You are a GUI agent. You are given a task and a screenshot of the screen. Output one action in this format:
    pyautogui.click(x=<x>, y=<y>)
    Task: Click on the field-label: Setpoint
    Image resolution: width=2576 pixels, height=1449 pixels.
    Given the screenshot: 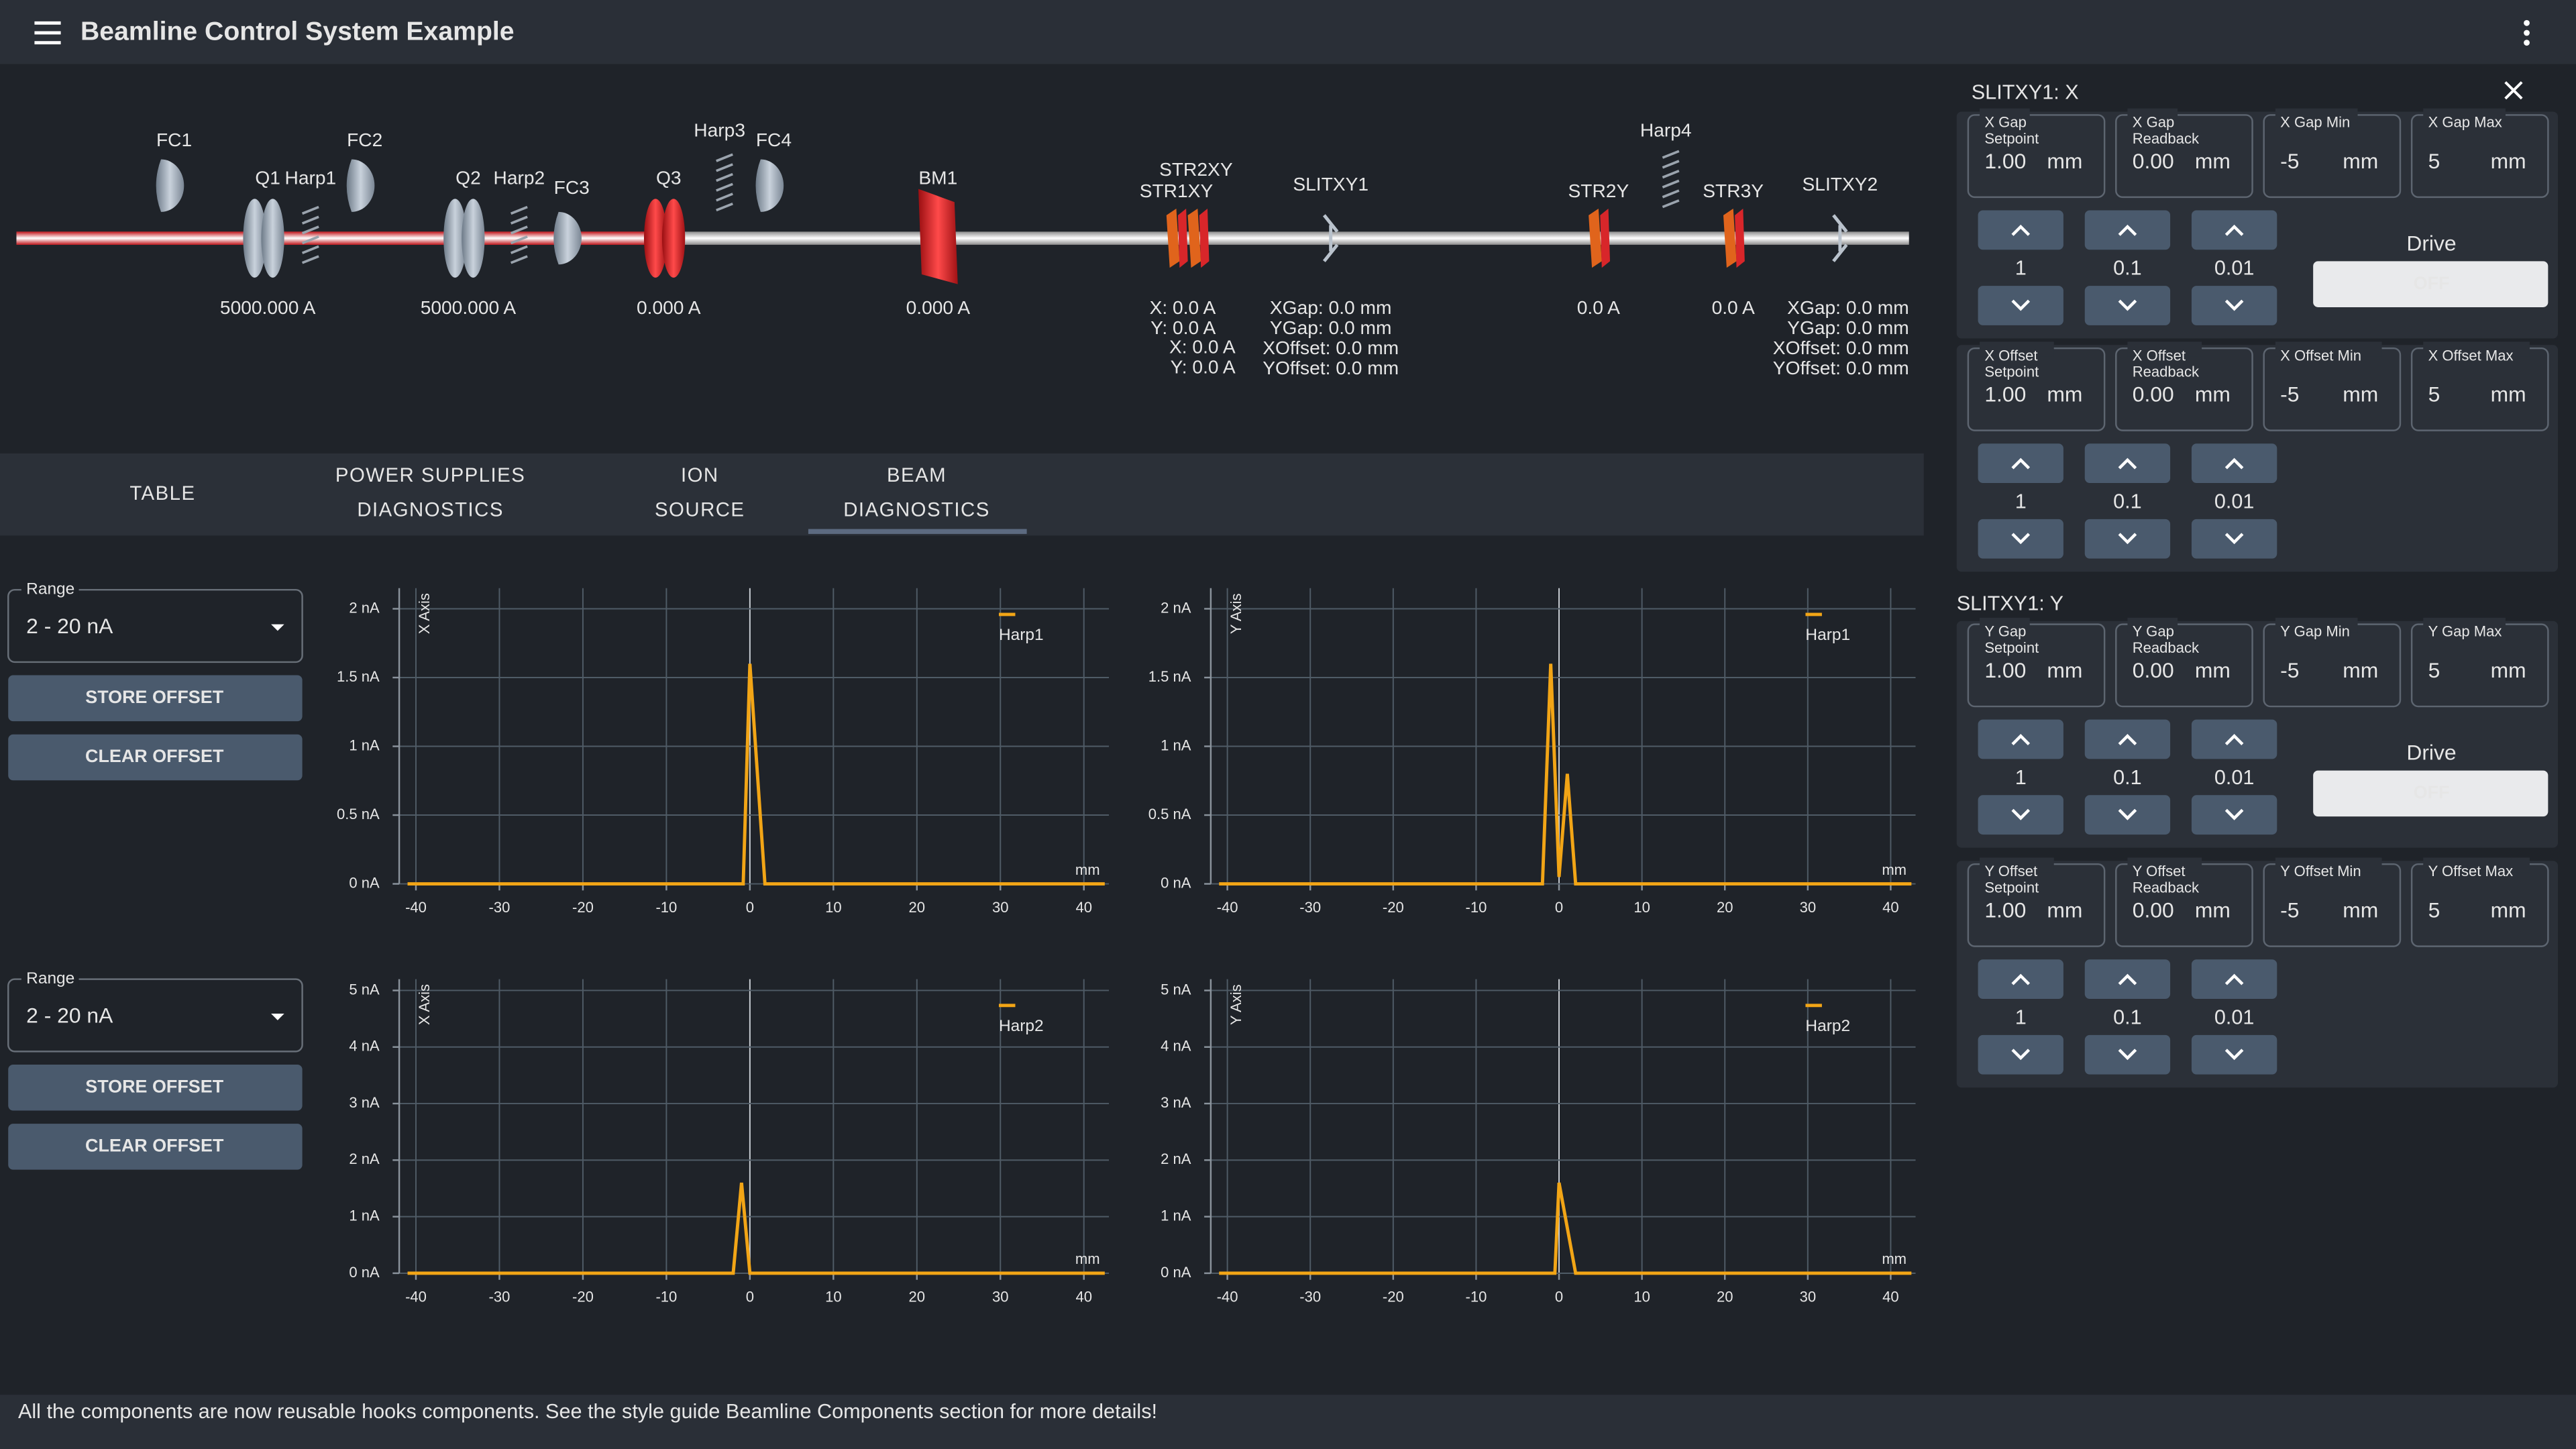 What is the action you would take?
    pyautogui.click(x=2011, y=647)
    